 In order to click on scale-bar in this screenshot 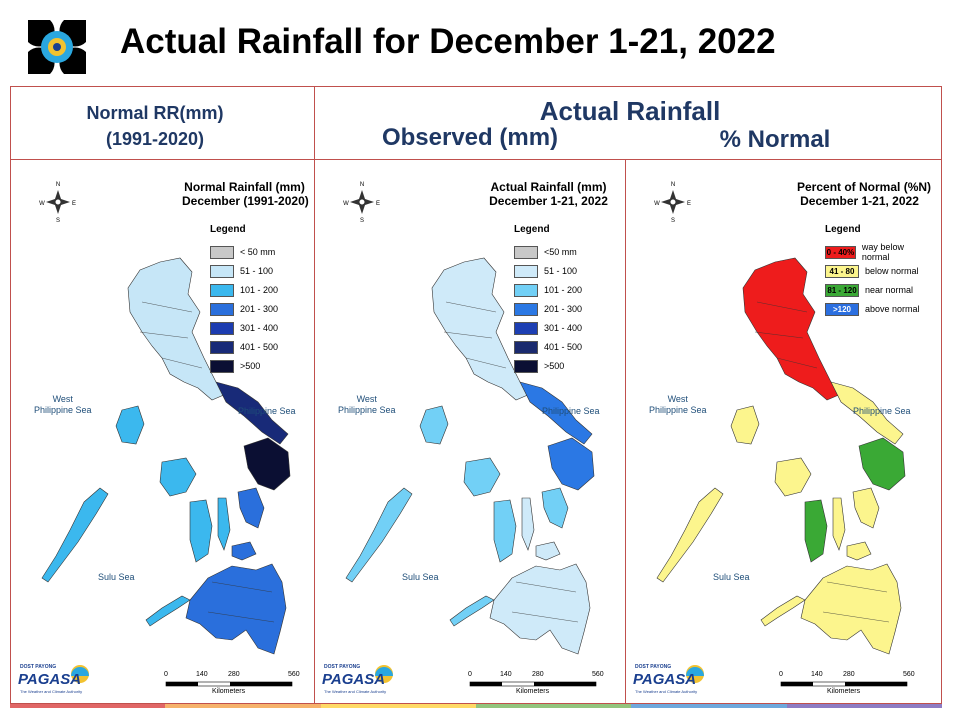, I will do `click(533, 684)`.